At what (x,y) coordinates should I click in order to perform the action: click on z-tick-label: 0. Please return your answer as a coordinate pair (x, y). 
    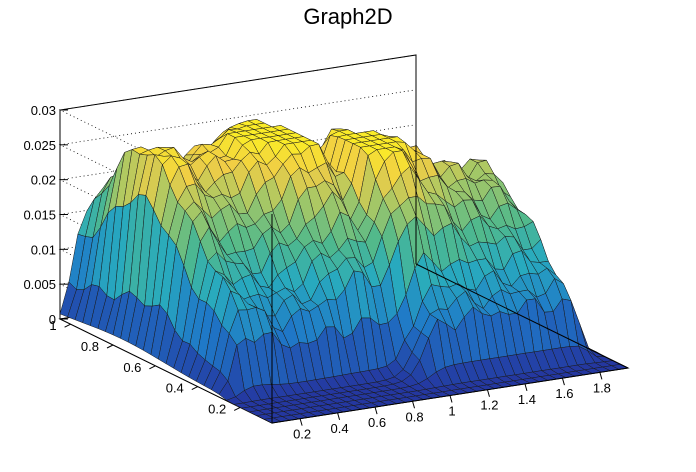
    Looking at the image, I should click on (52, 319).